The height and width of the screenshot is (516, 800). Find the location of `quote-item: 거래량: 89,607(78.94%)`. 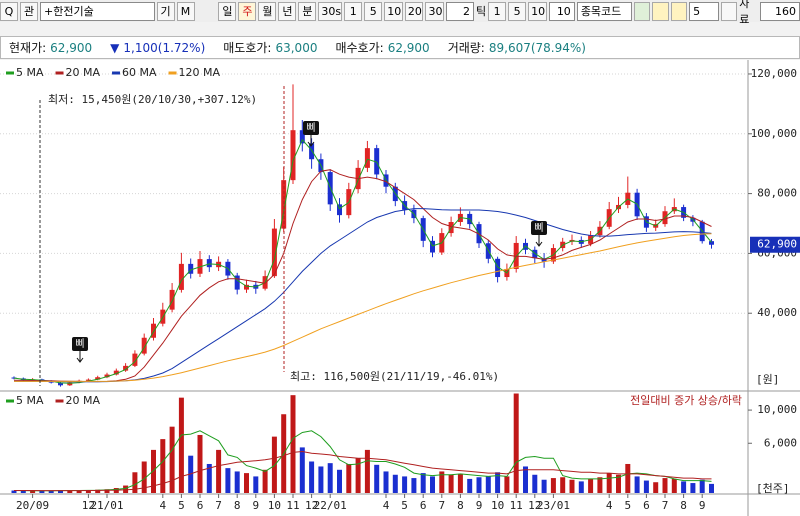

quote-item: 거래량: 89,607(78.94%) is located at coordinates (517, 47).